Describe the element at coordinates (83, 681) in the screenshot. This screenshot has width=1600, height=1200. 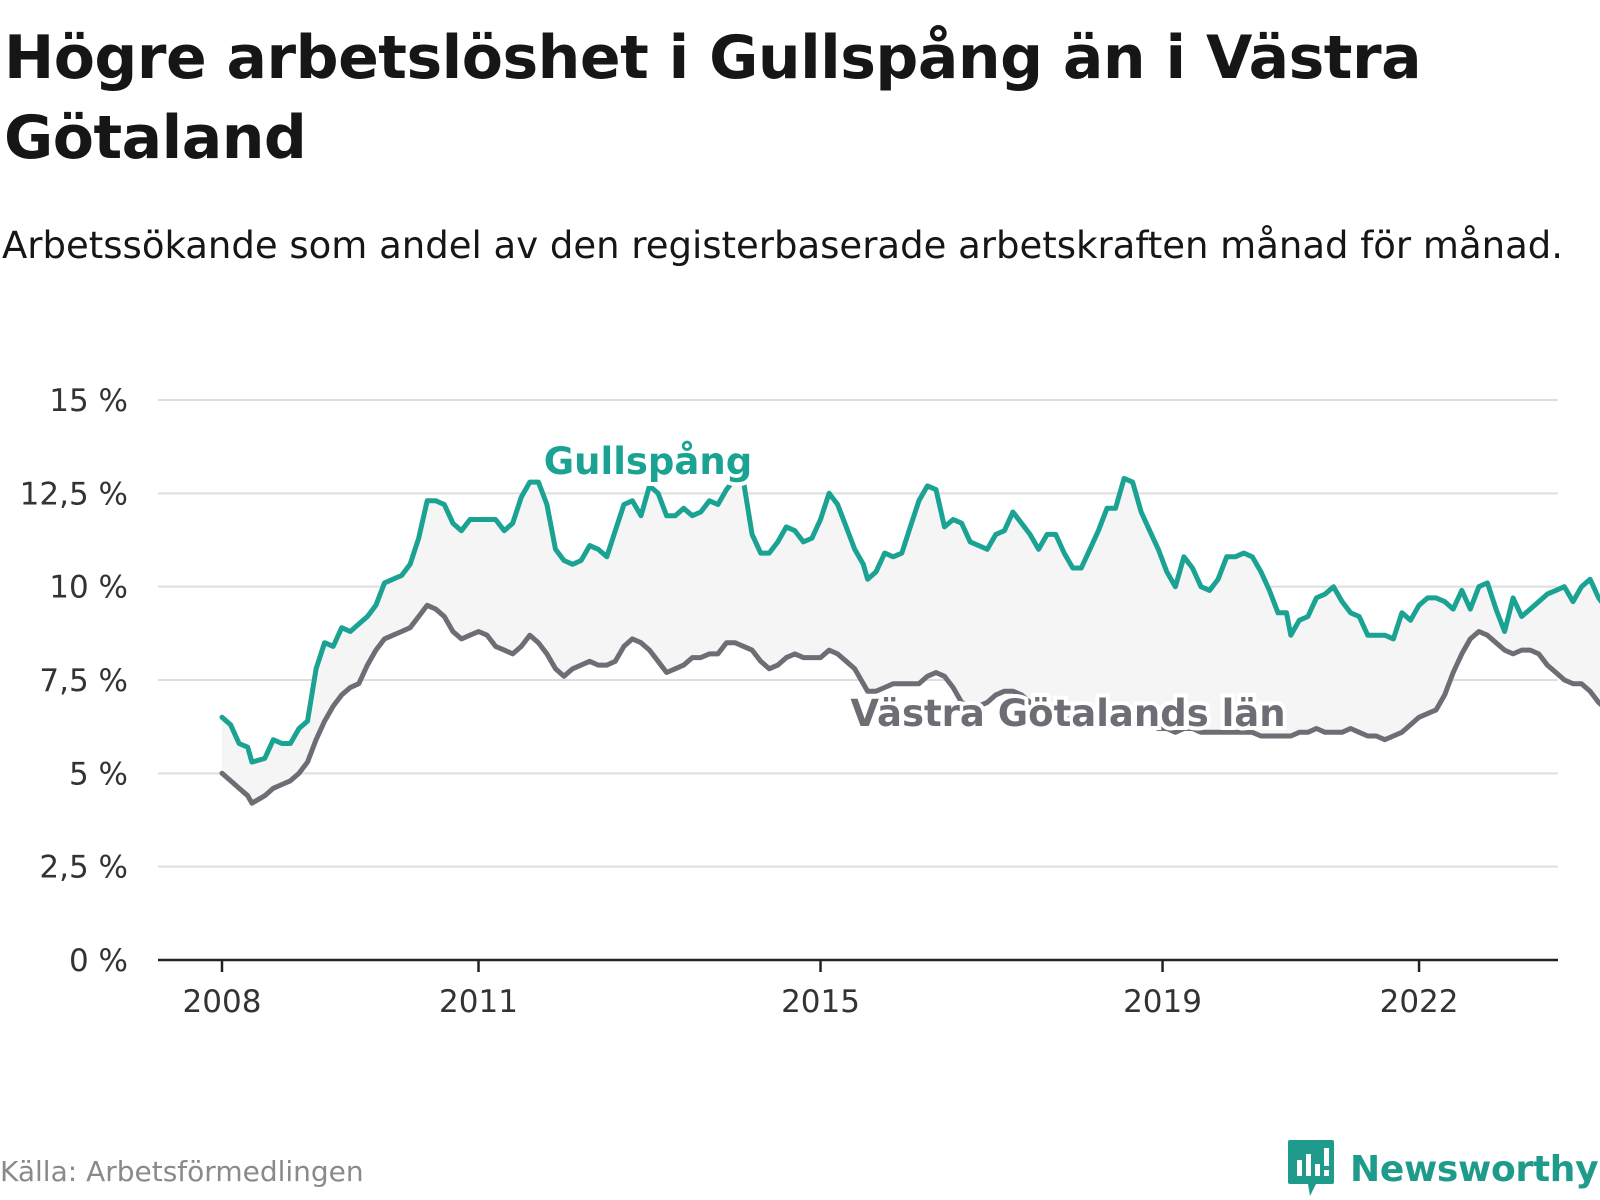
I see `y-tick-label: 7,5 %` at that location.